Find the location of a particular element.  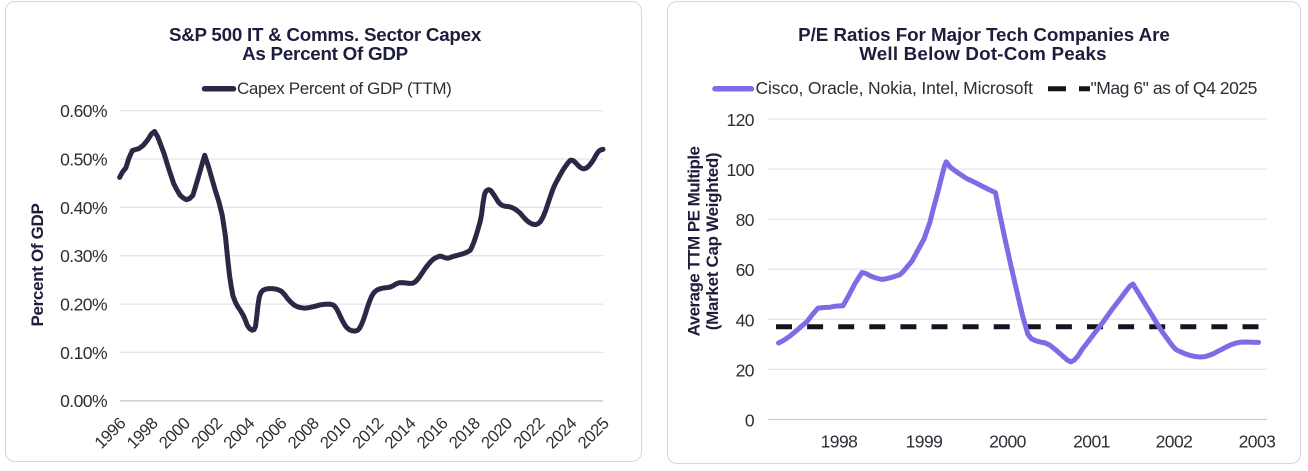

svg-text: Percent Of GDP is located at coordinates (37, 265).